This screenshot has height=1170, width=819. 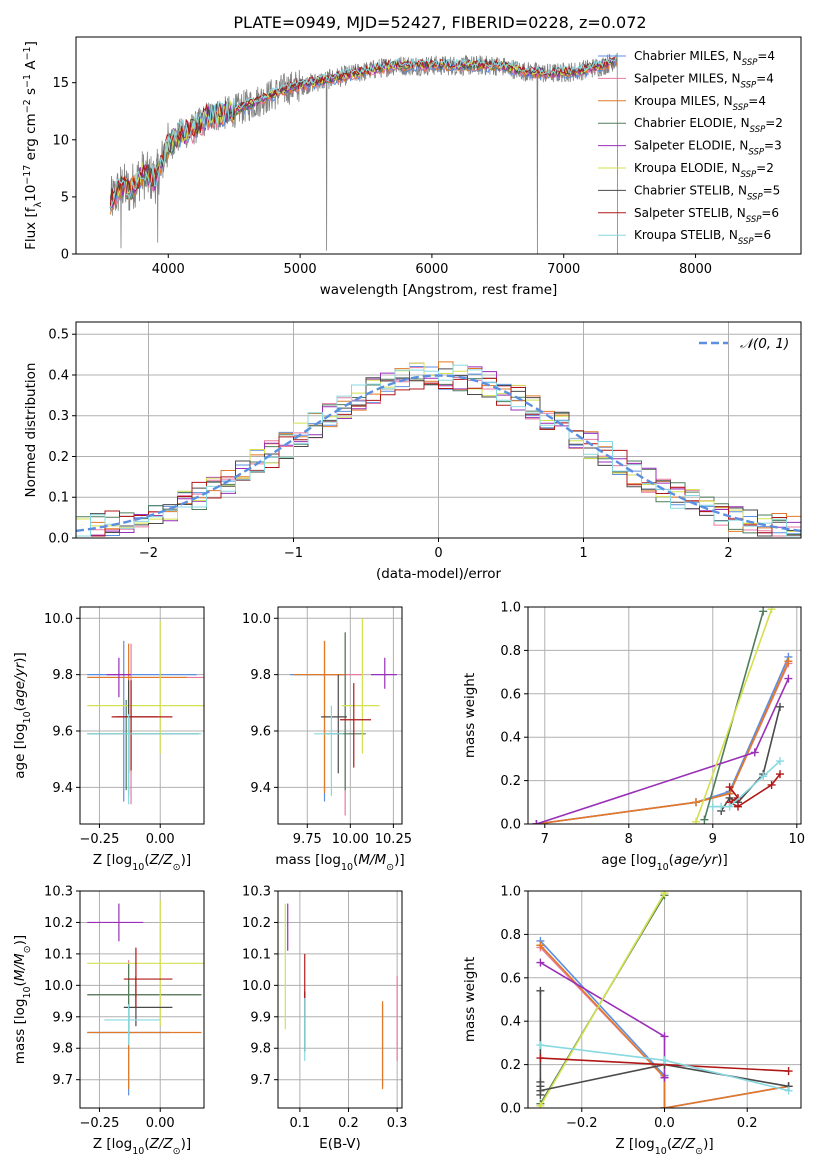 I want to click on x-tick-label: 0.1, so click(x=300, y=1123).